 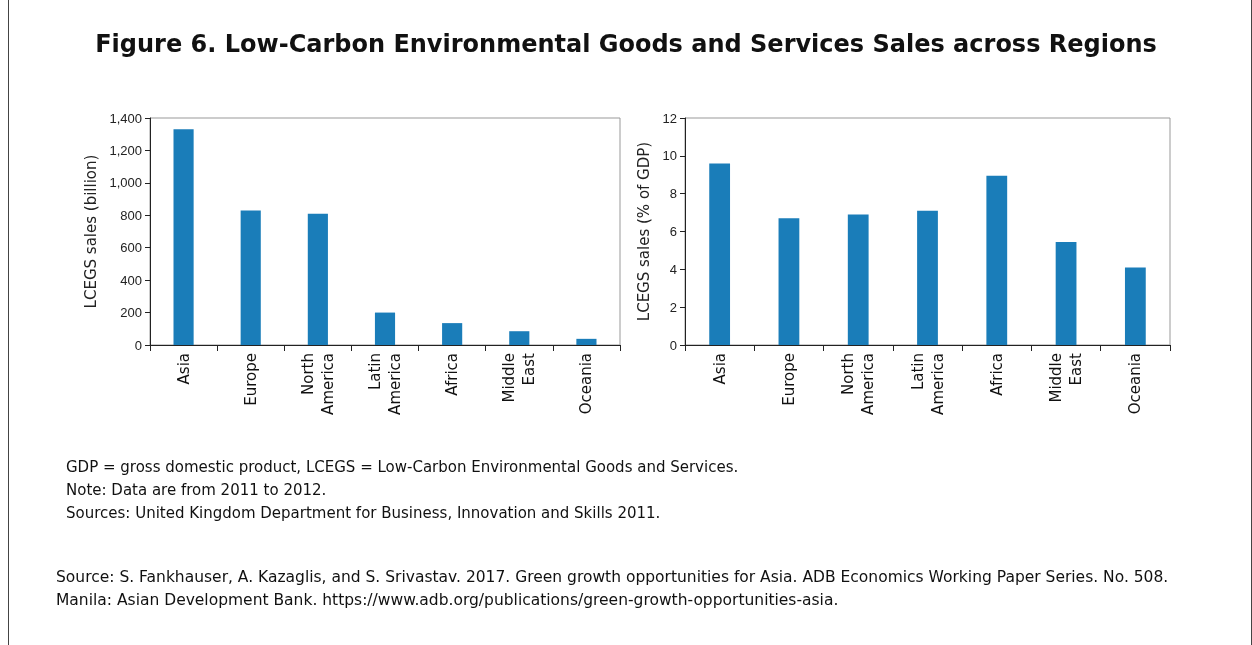 What do you see at coordinates (669, 118) in the screenshot?
I see `y-tick-label: 12` at bounding box center [669, 118].